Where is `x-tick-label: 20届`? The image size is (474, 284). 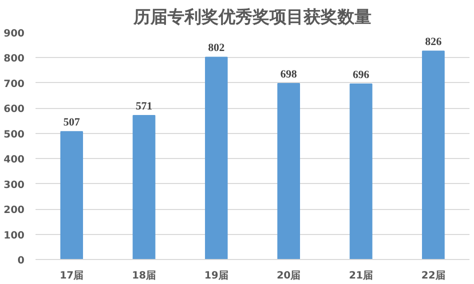
x-tick-label: 20届 is located at coordinates (288, 276).